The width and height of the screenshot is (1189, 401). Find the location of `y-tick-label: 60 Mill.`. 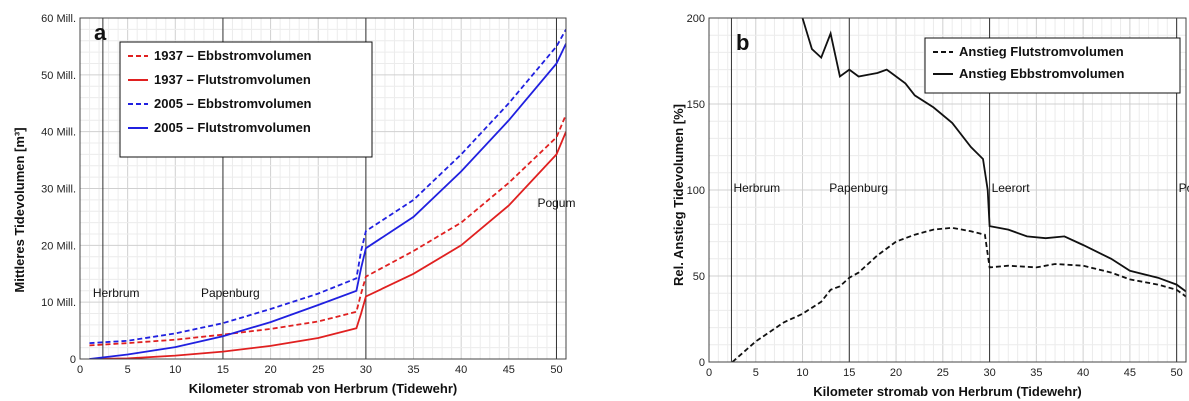

y-tick-label: 60 Mill. is located at coordinates (58, 19).